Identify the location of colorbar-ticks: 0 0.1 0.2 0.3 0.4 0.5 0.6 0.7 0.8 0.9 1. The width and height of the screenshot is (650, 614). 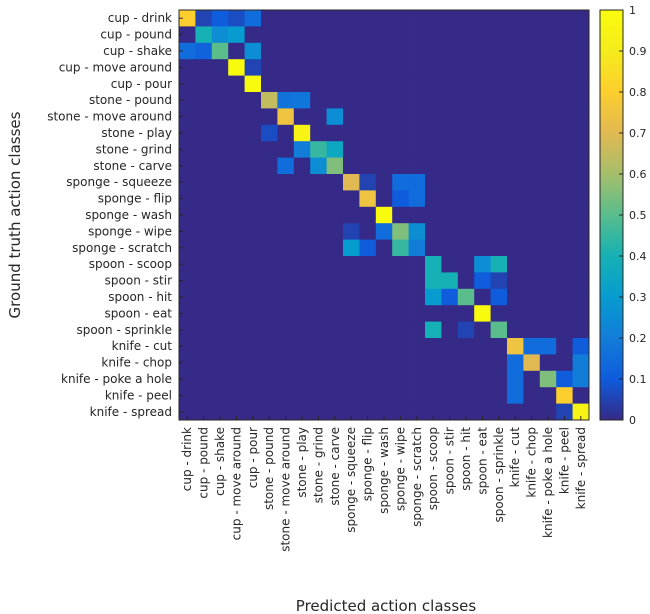
(633, 215).